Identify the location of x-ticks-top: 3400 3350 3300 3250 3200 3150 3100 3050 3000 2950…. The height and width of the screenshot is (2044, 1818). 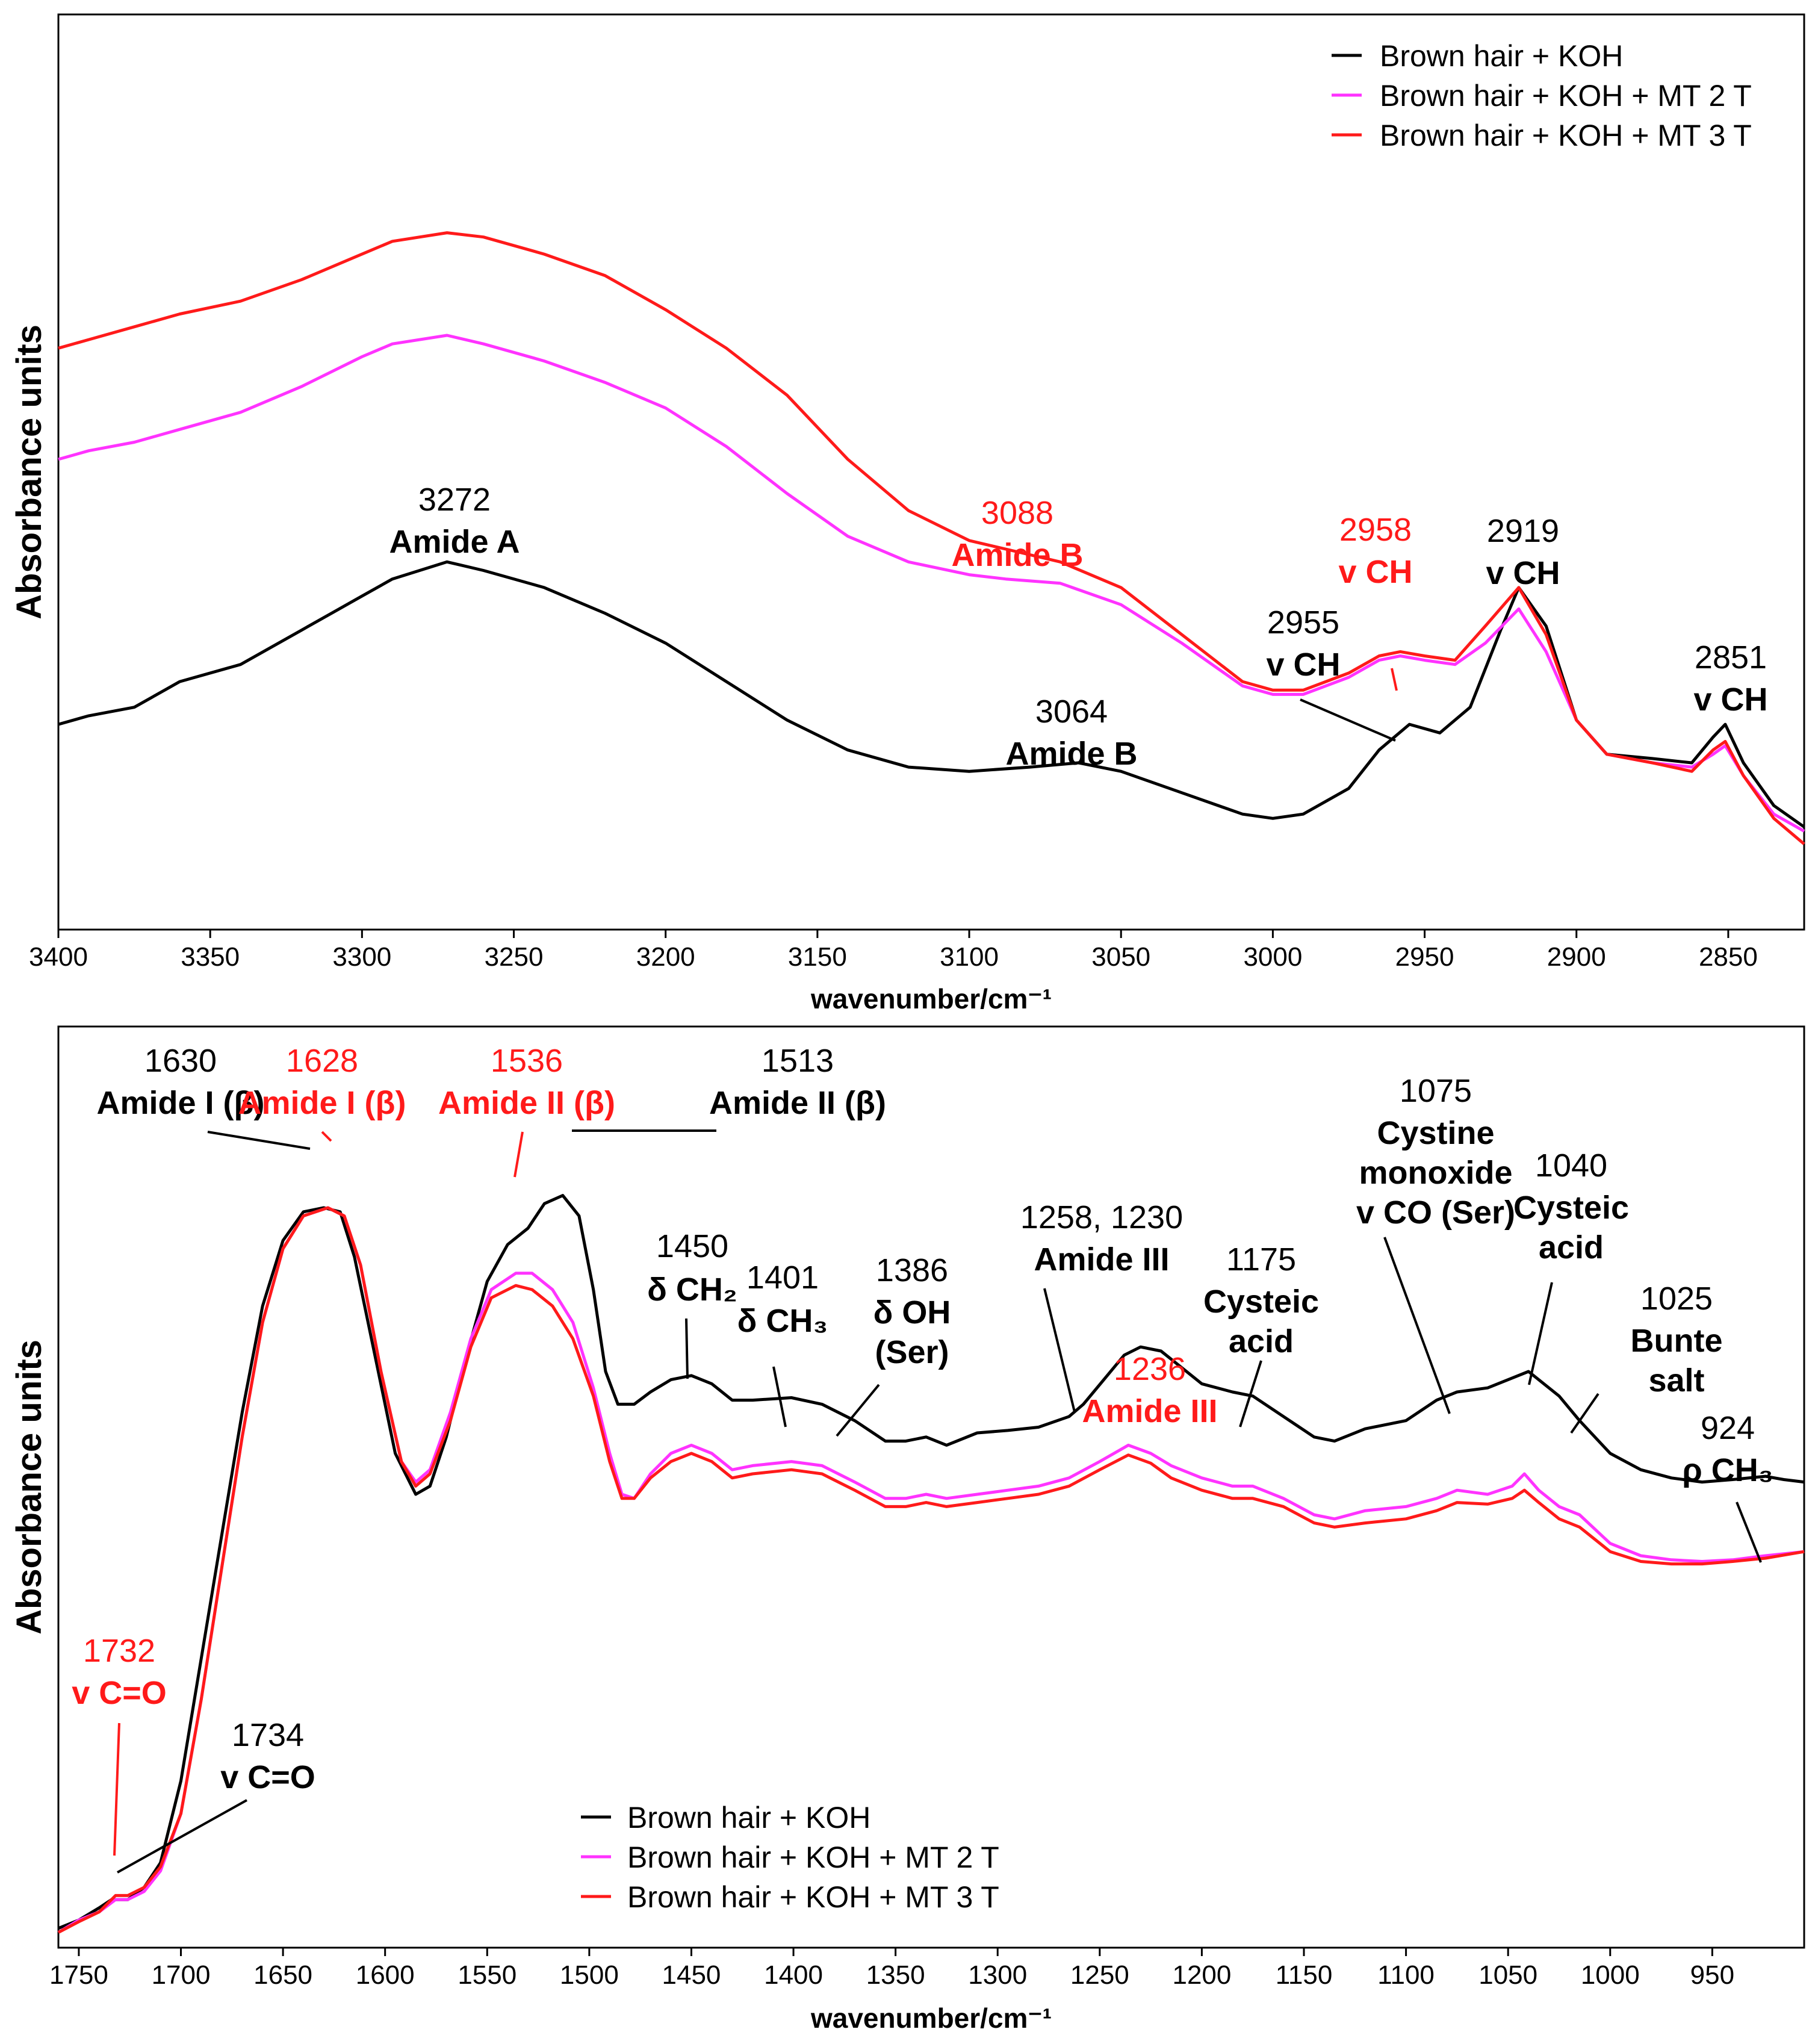
(893, 951).